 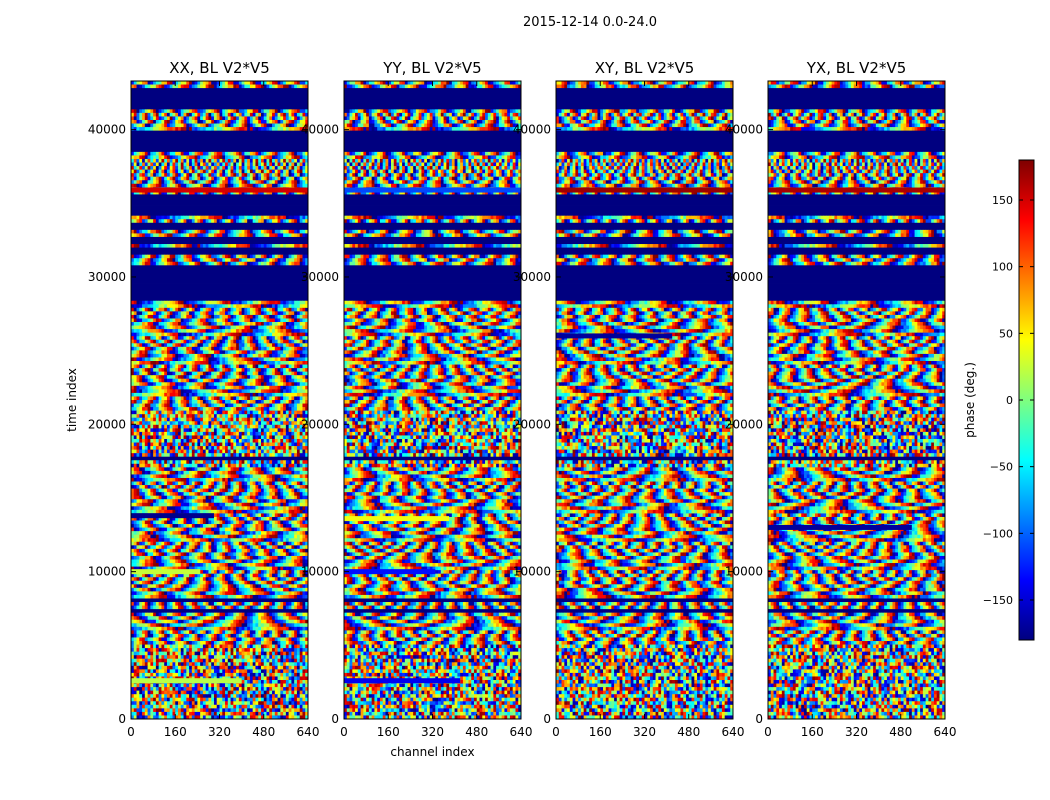 What do you see at coordinates (1009, 400) in the screenshot?
I see `colorbar-tick-label: 0` at bounding box center [1009, 400].